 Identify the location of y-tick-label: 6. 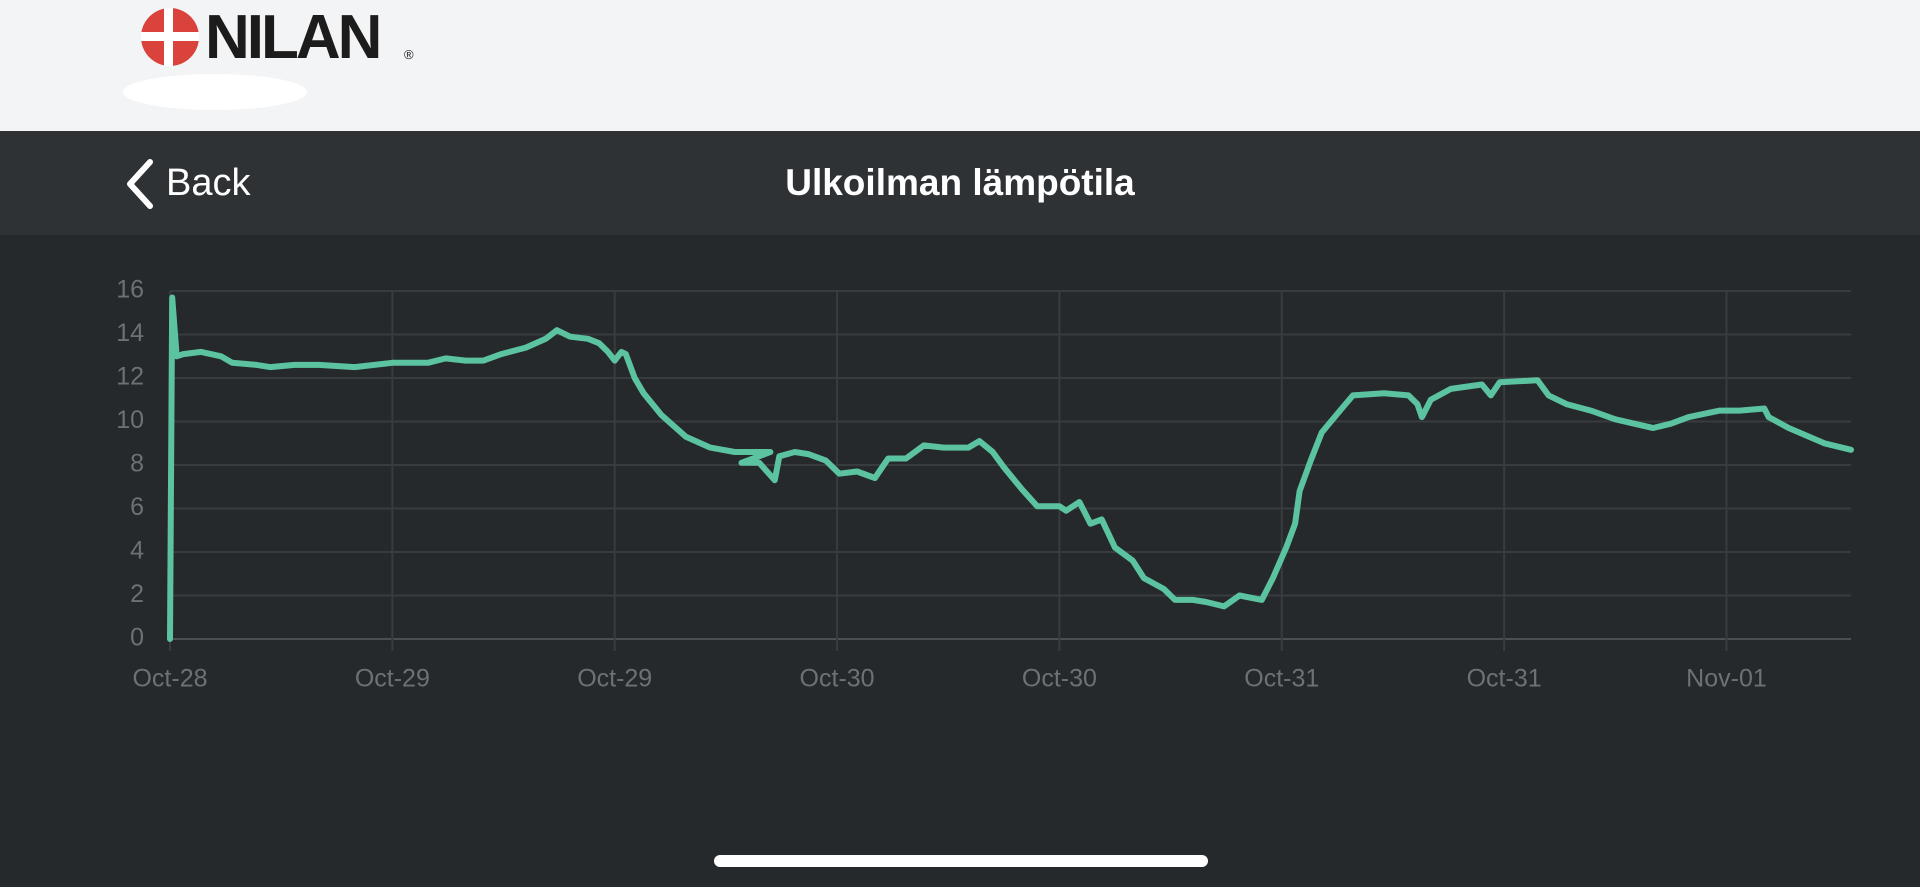
(137, 507).